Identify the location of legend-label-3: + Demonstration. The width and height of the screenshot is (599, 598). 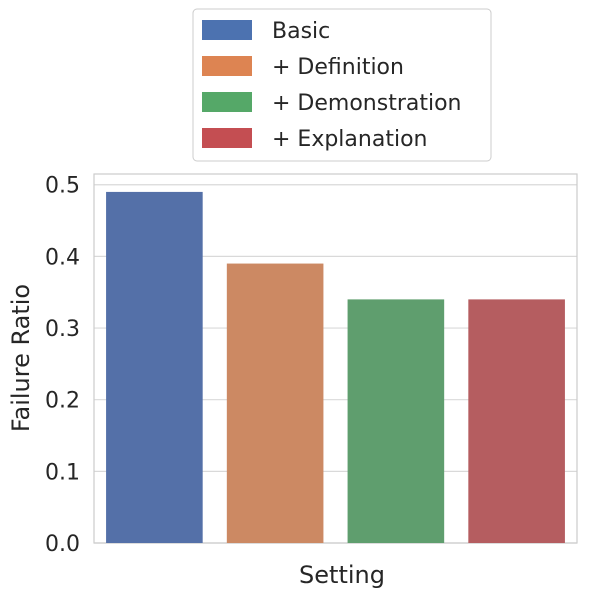
(367, 103).